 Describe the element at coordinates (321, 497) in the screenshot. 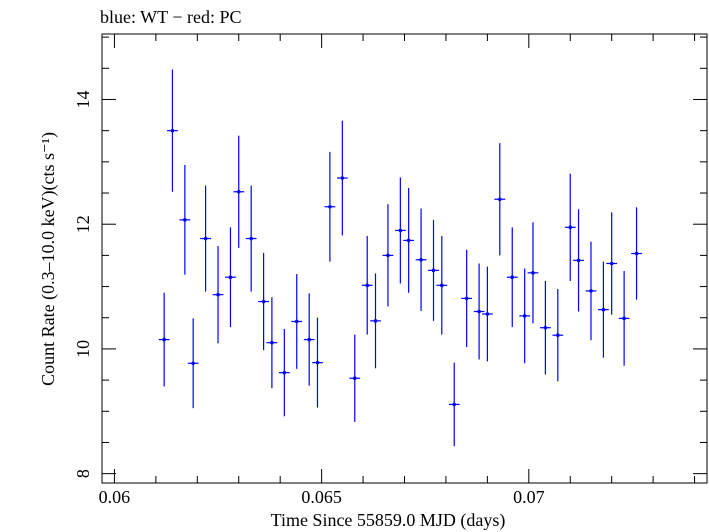

I see `x-tick-label: 0.065` at that location.